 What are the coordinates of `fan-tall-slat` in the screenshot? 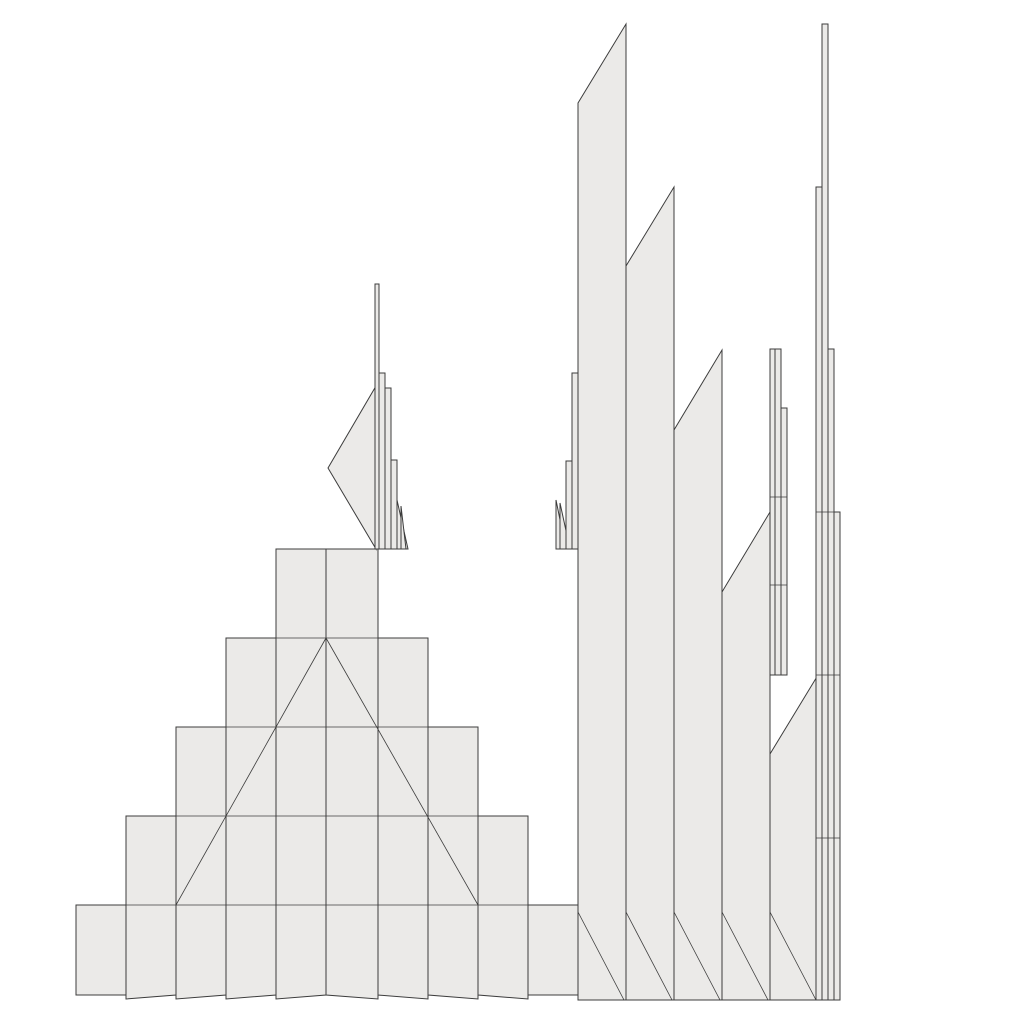 It's located at (377, 416).